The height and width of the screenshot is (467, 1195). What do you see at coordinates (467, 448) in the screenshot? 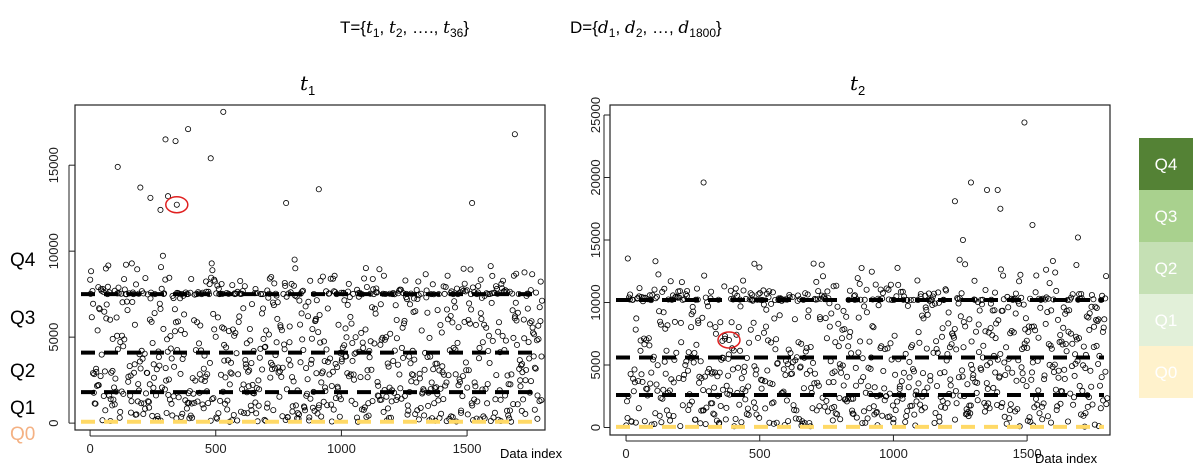
I see `x-tick-label: 1500` at bounding box center [467, 448].